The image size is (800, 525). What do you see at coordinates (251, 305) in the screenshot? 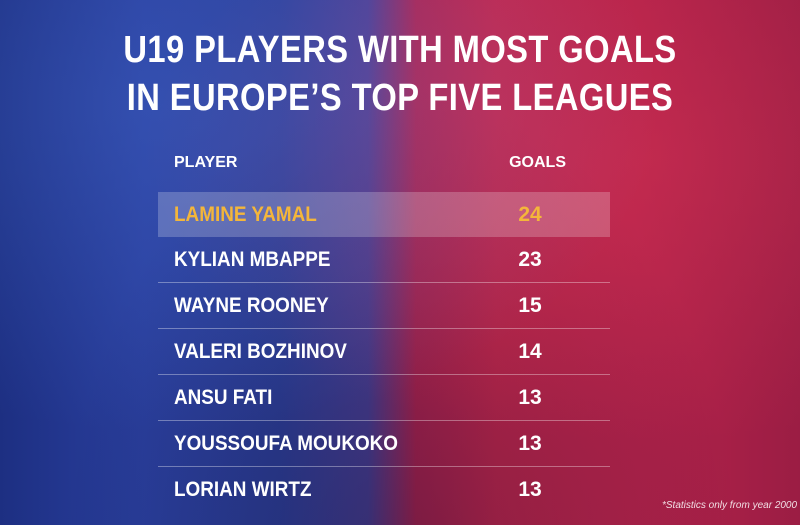
I see `player-name: WAYNE ROONEY` at bounding box center [251, 305].